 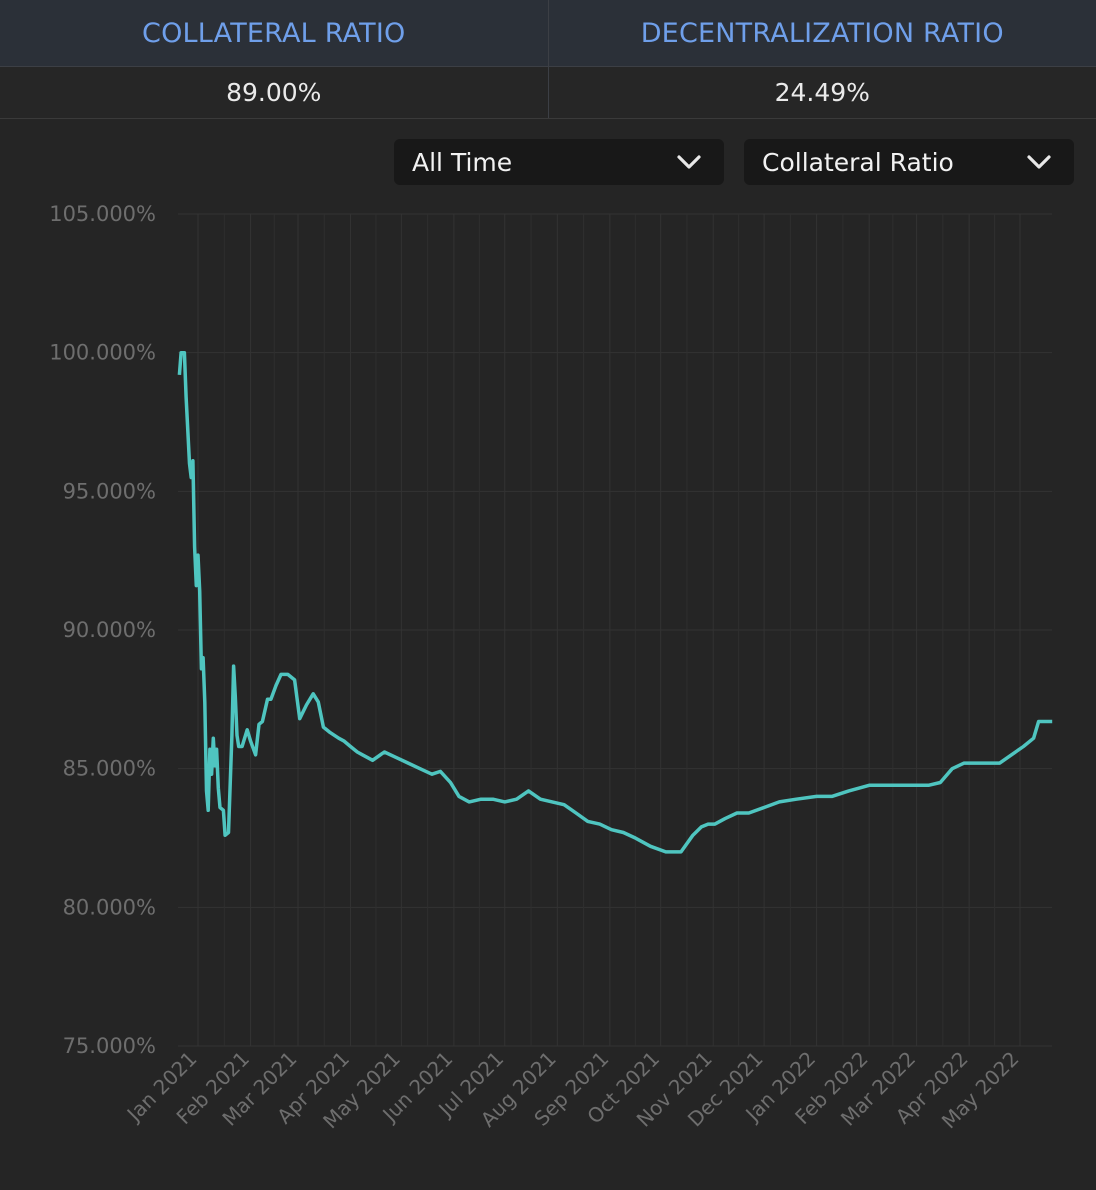 What do you see at coordinates (559, 162) in the screenshot?
I see `time-range-dropdown: All Time` at bounding box center [559, 162].